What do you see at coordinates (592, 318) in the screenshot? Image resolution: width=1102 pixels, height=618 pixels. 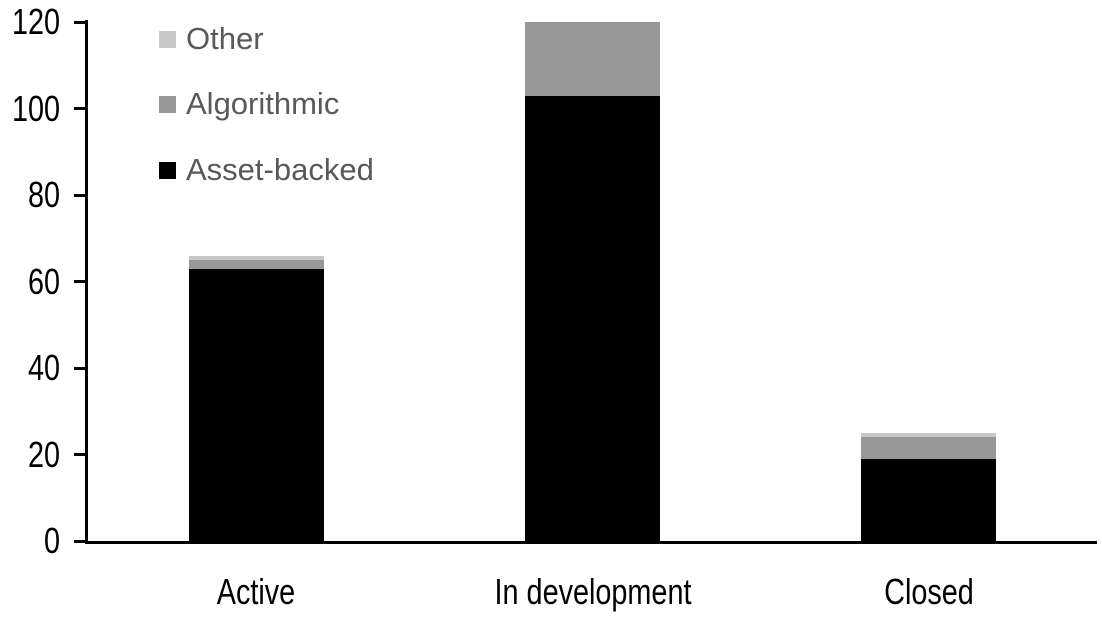 I see `bar-segment-asset-backed-in-development` at bounding box center [592, 318].